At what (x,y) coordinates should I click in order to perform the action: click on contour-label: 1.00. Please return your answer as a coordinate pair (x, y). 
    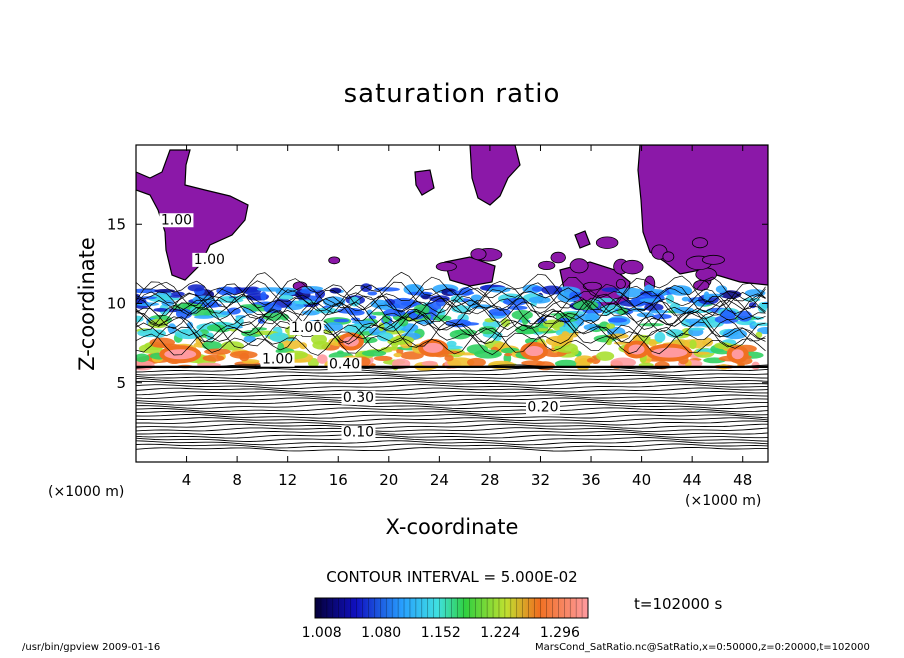
    Looking at the image, I should click on (277, 360).